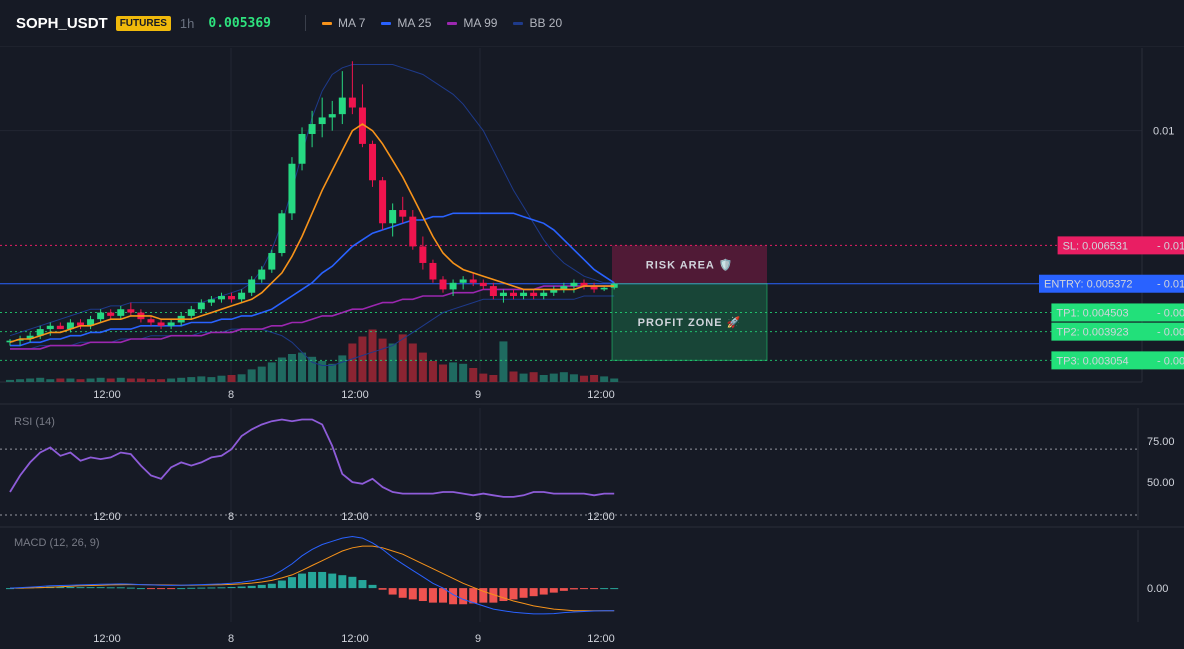  I want to click on sl-price-tag: SL: 0.006531 - 0.01, so click(1120, 245).